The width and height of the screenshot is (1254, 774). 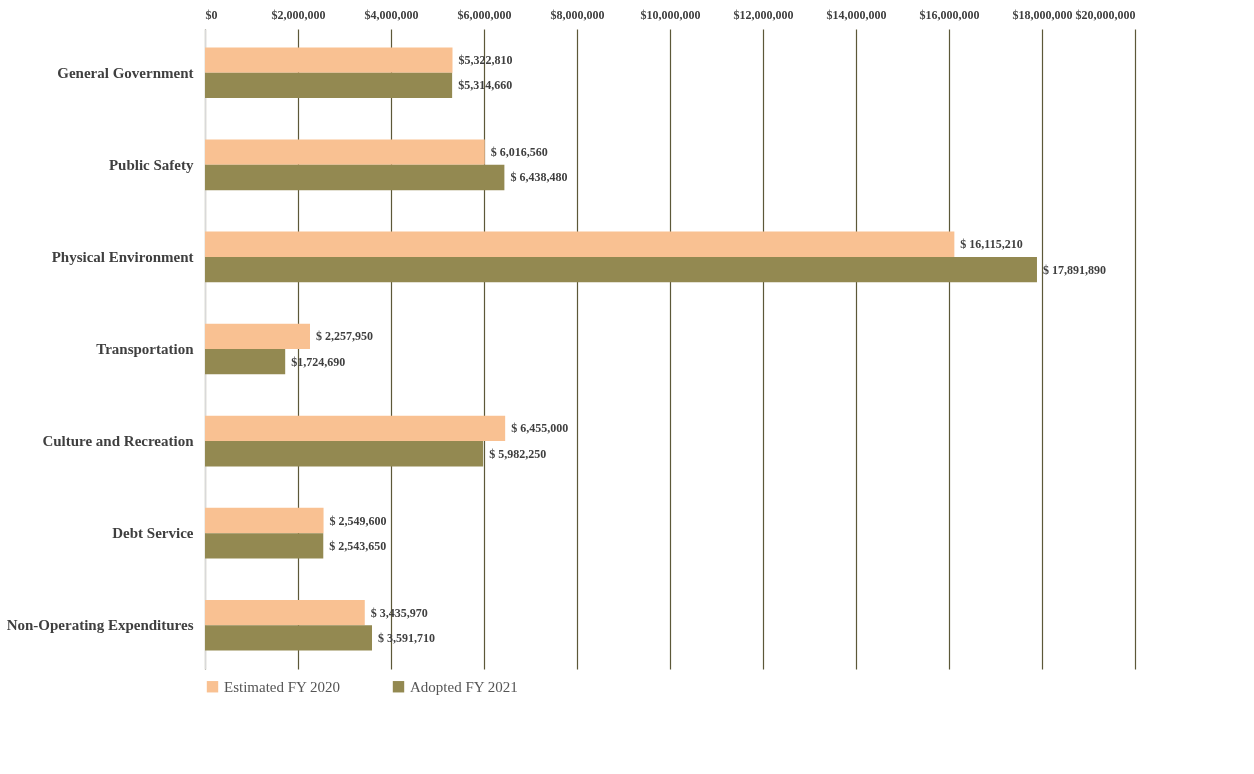 What do you see at coordinates (118, 441) in the screenshot?
I see `y-tick-label: Culture and Recreation` at bounding box center [118, 441].